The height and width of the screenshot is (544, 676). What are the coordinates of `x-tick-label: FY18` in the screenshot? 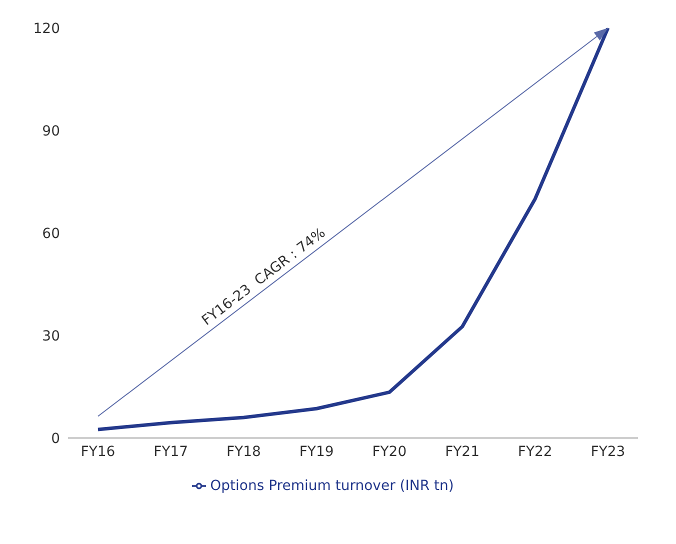 It's located at (243, 452).